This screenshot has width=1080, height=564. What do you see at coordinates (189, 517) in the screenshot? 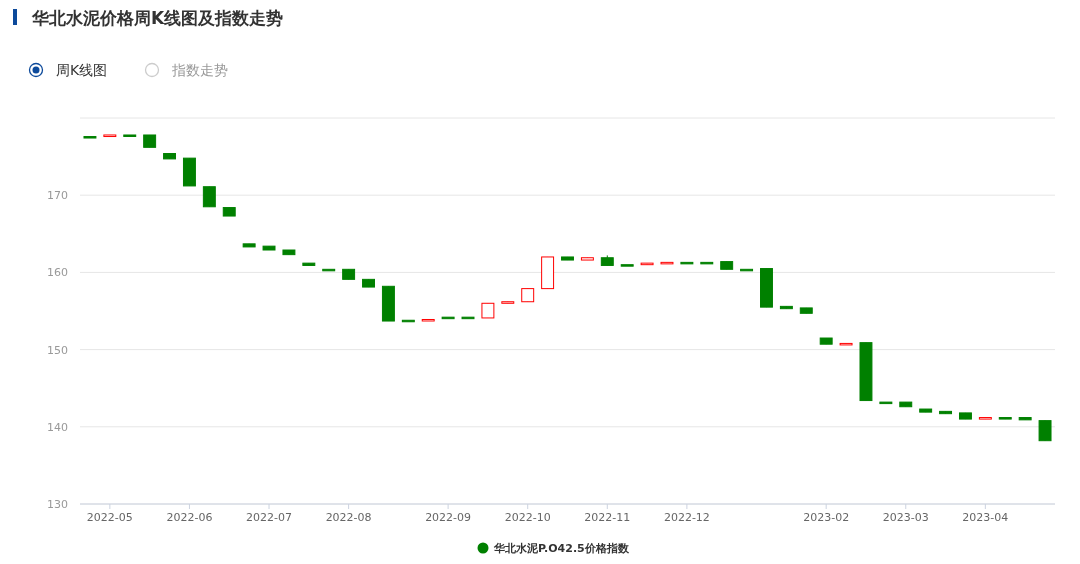
I see `x-tick-label: 2022-06` at bounding box center [189, 517].